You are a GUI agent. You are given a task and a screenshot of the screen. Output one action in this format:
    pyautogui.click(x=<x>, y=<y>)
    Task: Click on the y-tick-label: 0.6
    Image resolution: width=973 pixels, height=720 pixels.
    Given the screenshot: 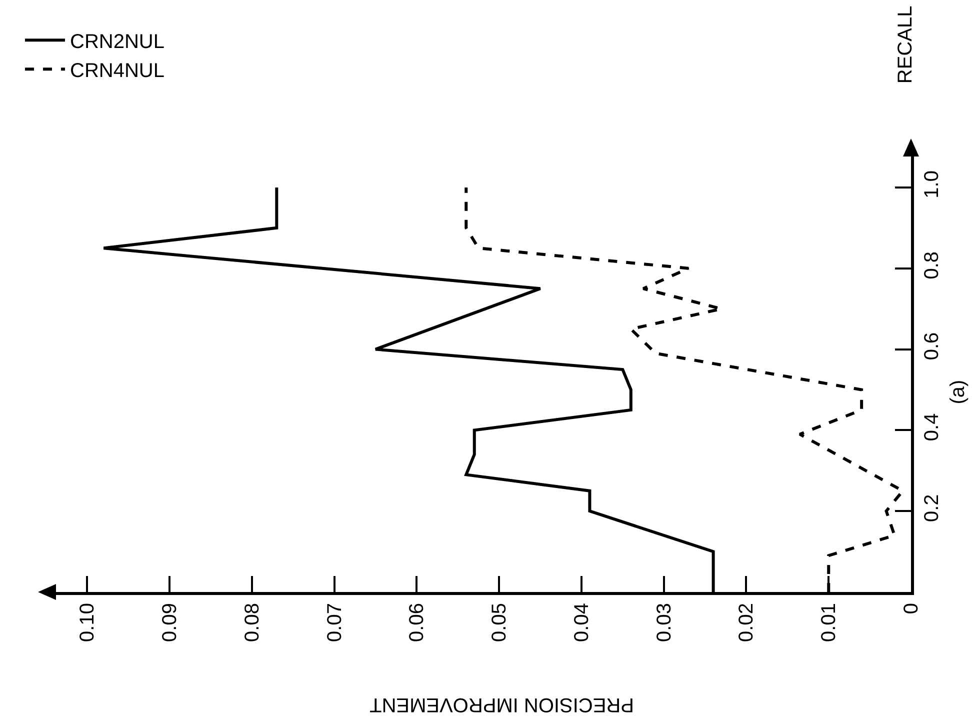 What is the action you would take?
    pyautogui.click(x=932, y=346)
    